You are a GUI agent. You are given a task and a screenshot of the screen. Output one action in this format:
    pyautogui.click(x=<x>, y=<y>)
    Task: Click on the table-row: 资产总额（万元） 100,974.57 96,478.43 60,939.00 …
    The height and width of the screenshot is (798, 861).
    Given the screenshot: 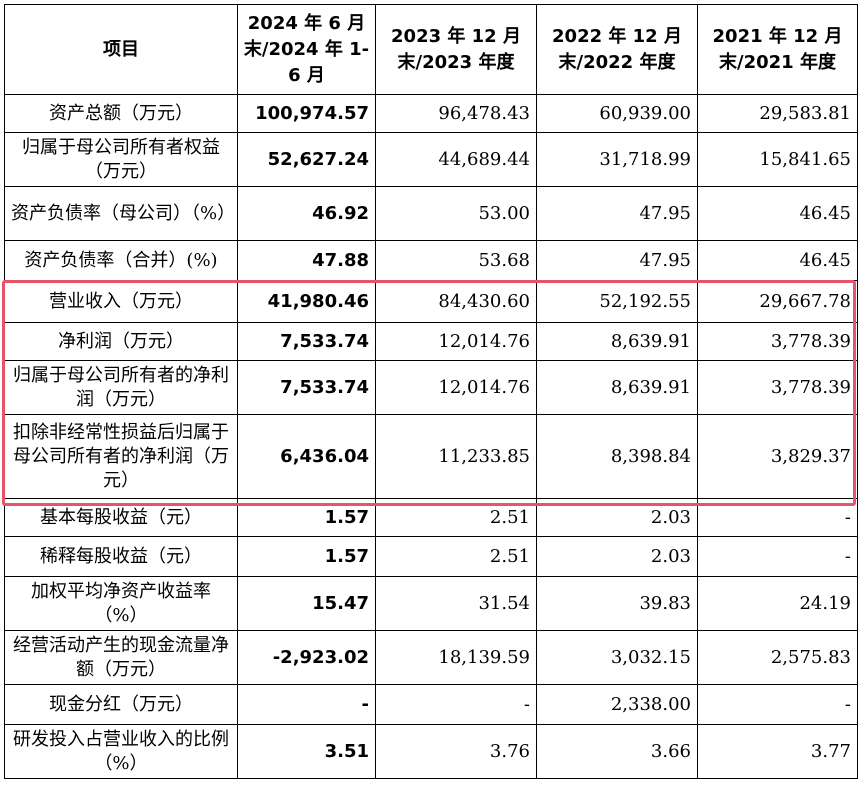 What is the action you would take?
    pyautogui.click(x=431, y=113)
    